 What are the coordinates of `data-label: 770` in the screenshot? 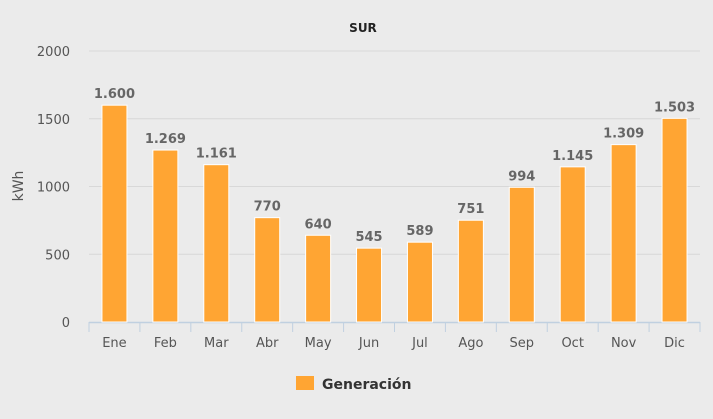 It's located at (267, 207).